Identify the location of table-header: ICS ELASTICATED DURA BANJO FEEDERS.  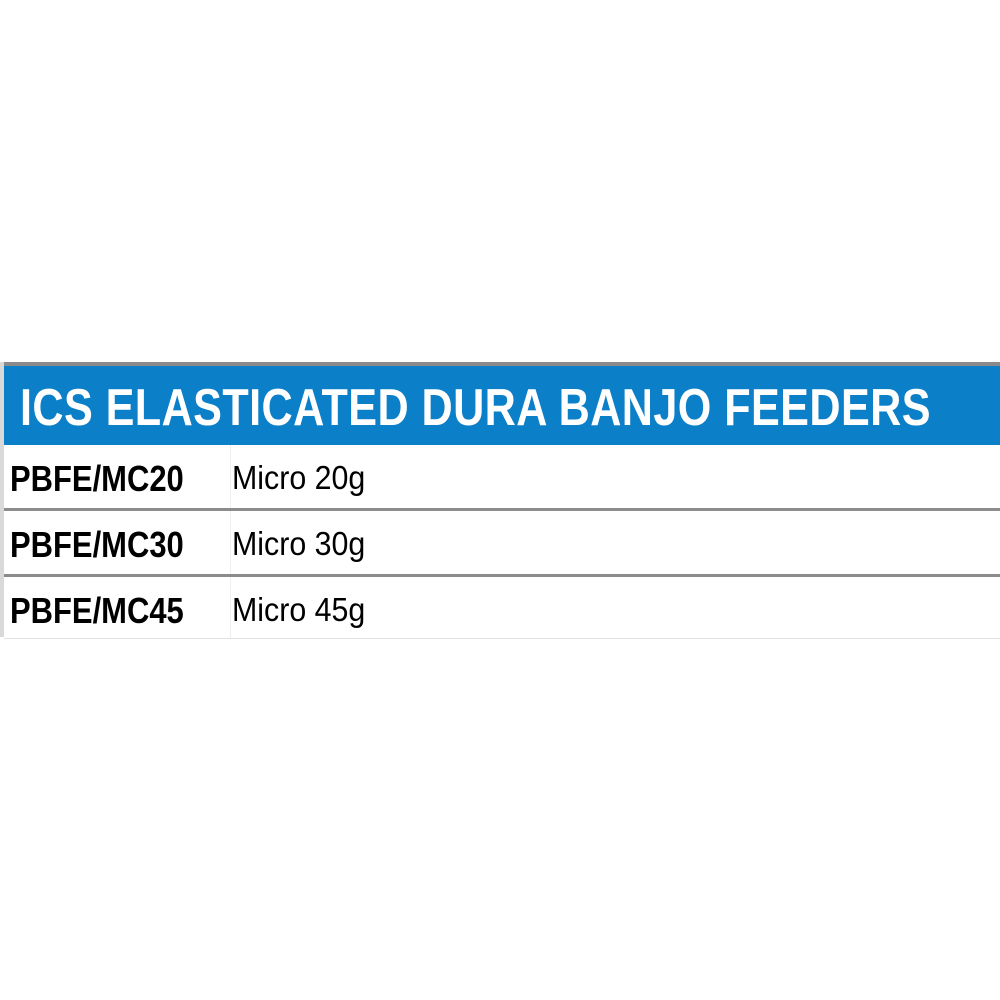
(502, 405).